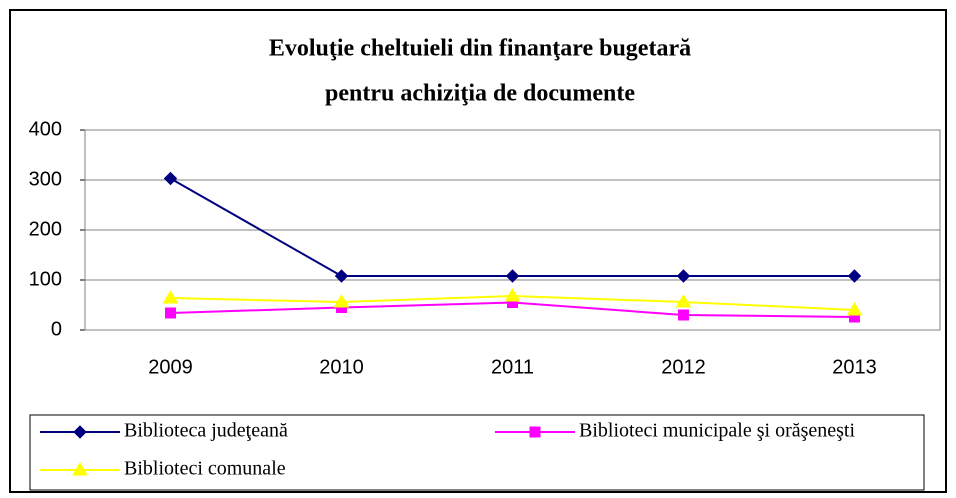 The width and height of the screenshot is (956, 498). What do you see at coordinates (477, 452) in the screenshot?
I see `legend-box` at bounding box center [477, 452].